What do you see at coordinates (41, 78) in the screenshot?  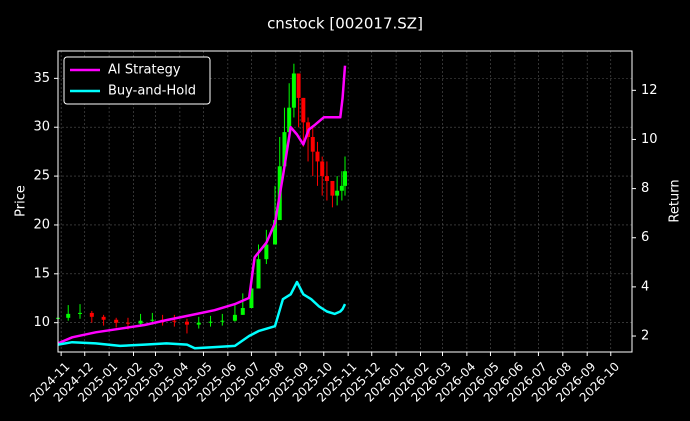 I see `y-tick-label: 35` at bounding box center [41, 78].